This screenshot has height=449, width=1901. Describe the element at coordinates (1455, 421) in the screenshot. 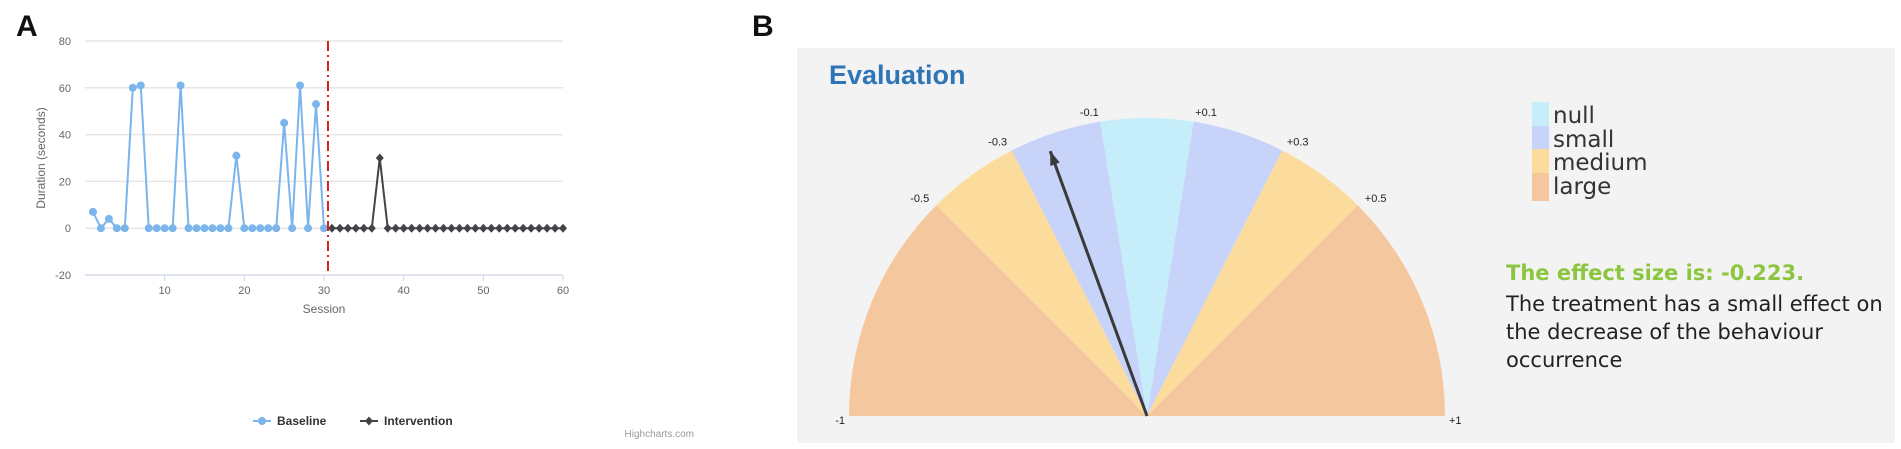

I see `gauge-tick-label: +1` at that location.